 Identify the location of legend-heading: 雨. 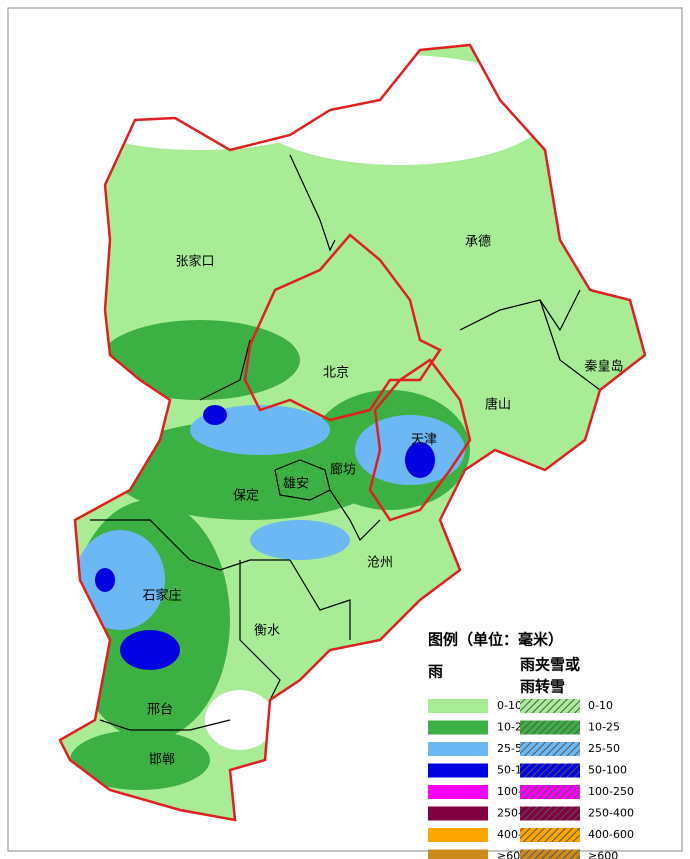
(435, 672).